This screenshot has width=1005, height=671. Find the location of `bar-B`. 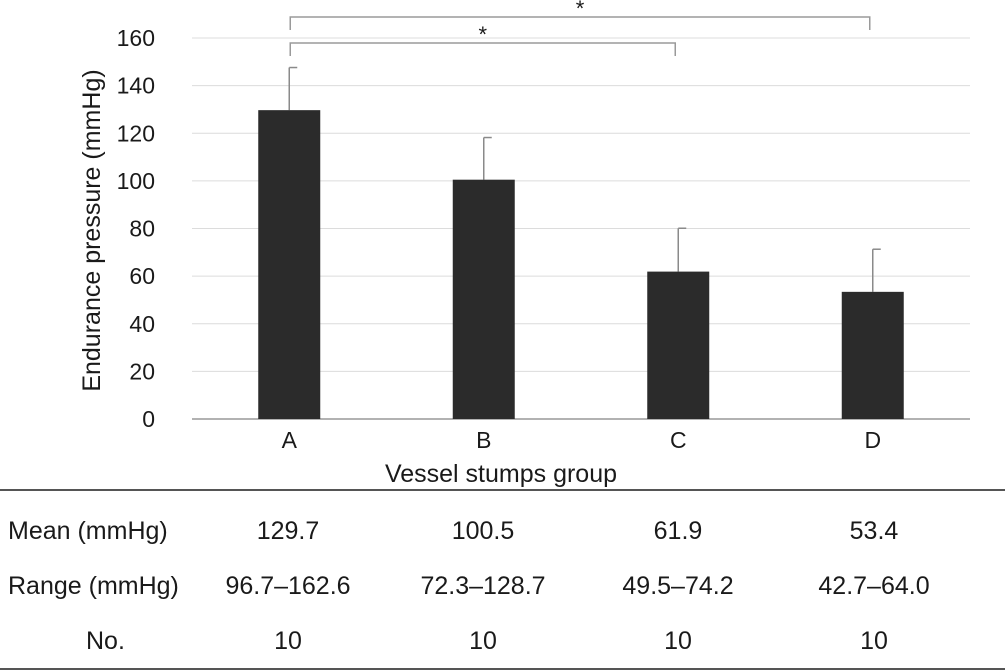

bar-B is located at coordinates (483, 299).